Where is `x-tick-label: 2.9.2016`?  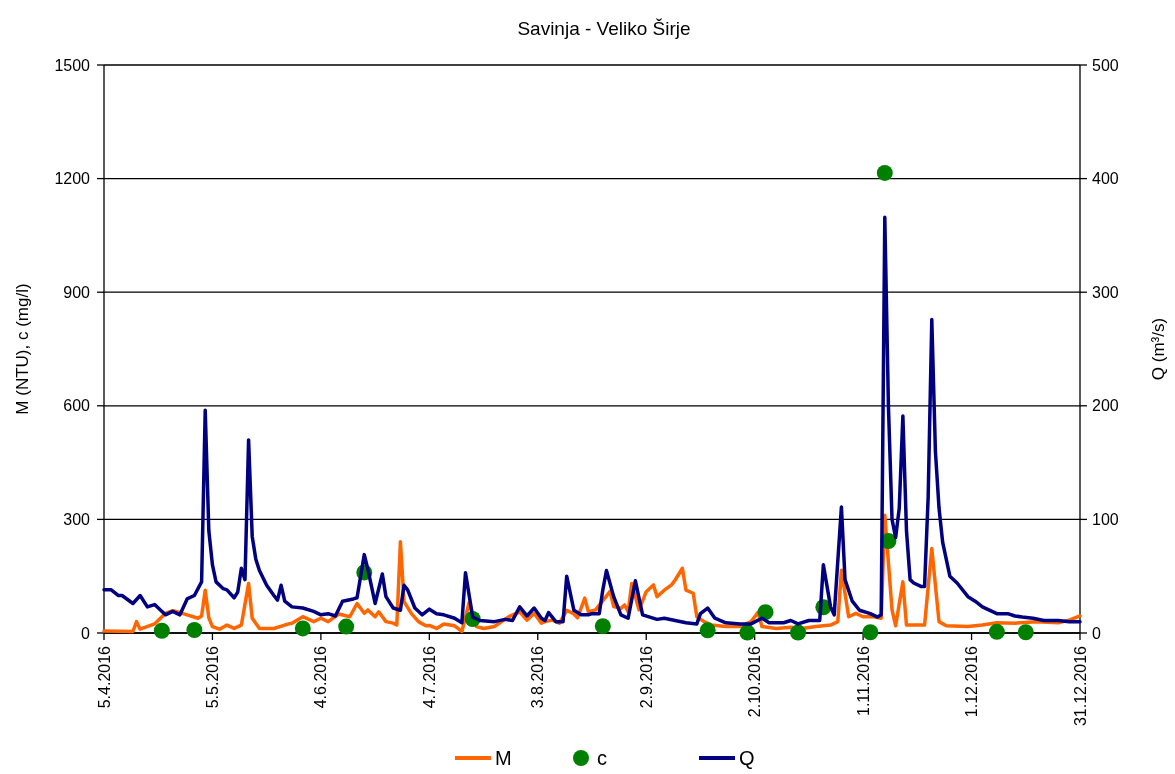
x-tick-label: 2.9.2016 is located at coordinates (646, 677).